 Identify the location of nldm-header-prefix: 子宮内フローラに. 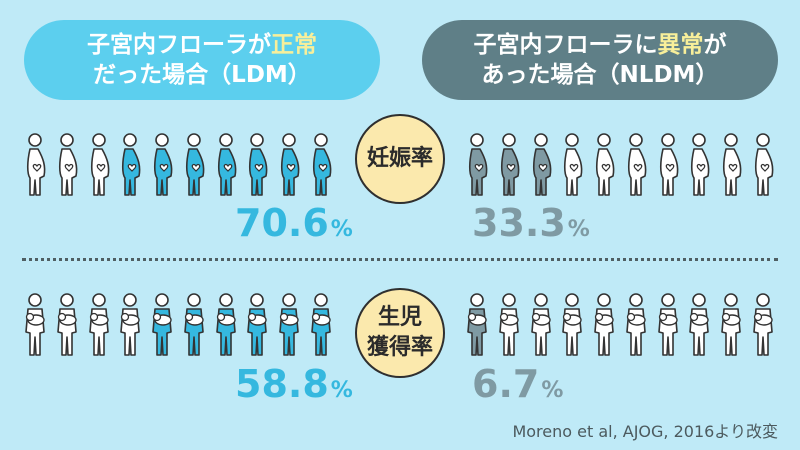
(565, 45).